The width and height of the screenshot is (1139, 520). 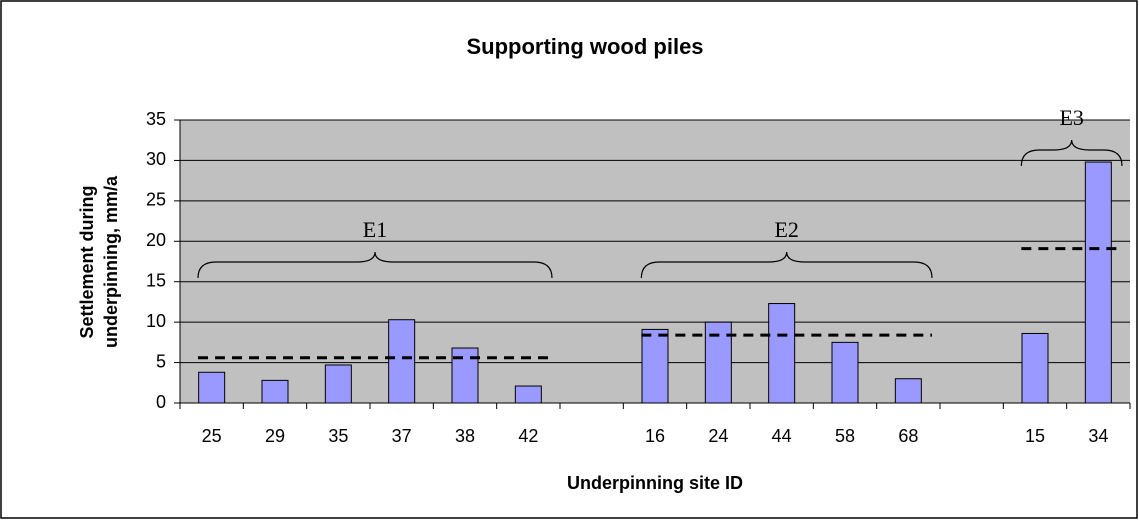 What do you see at coordinates (1071, 117) in the screenshot?
I see `group-label: E3` at bounding box center [1071, 117].